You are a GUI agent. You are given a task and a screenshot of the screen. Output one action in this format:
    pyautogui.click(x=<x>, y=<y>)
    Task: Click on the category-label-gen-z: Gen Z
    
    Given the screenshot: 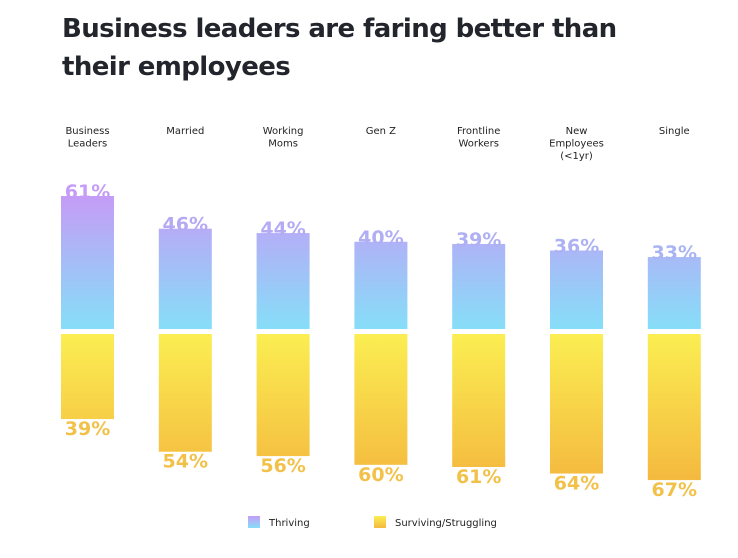 What is the action you would take?
    pyautogui.click(x=381, y=131)
    